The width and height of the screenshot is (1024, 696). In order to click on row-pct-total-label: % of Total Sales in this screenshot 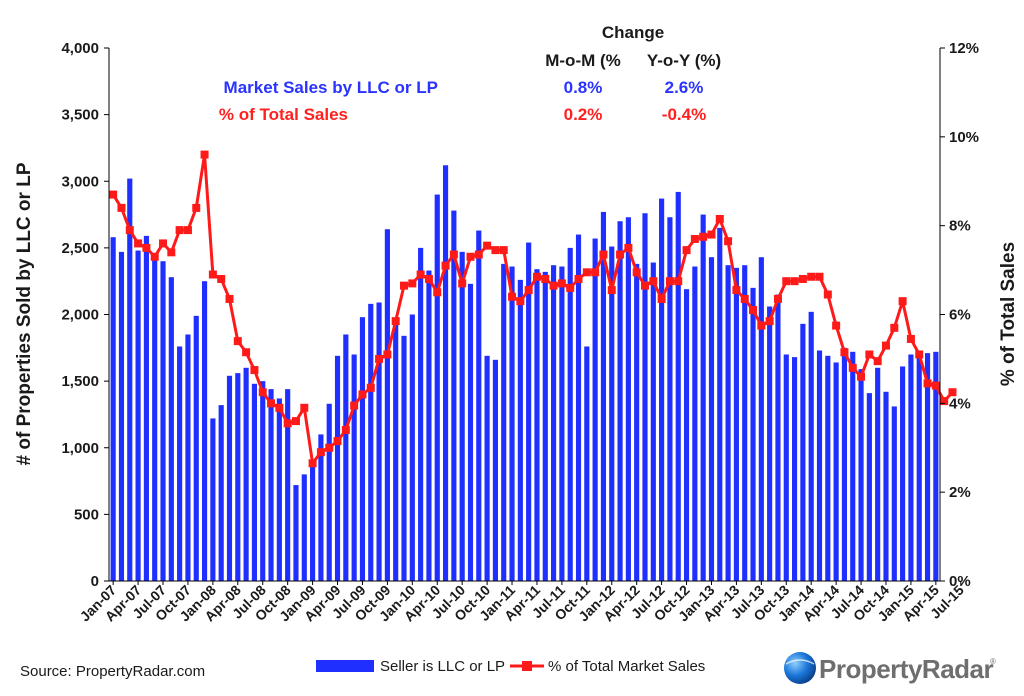, I will do `click(283, 114)`.